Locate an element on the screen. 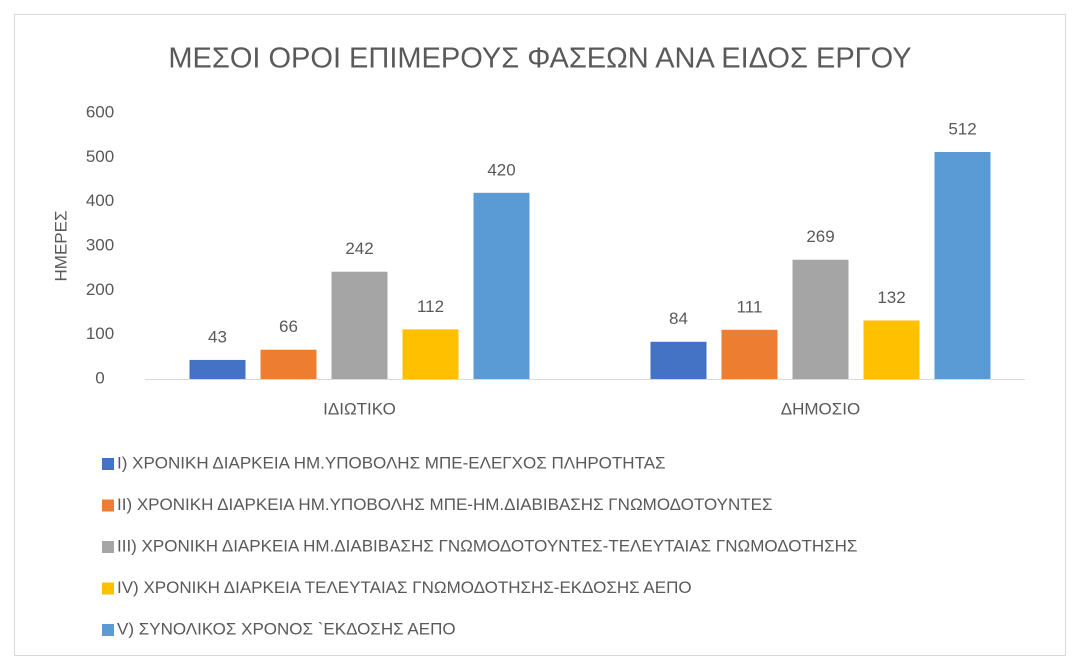 This screenshot has width=1080, height=671. data-label: 43 is located at coordinates (217, 336).